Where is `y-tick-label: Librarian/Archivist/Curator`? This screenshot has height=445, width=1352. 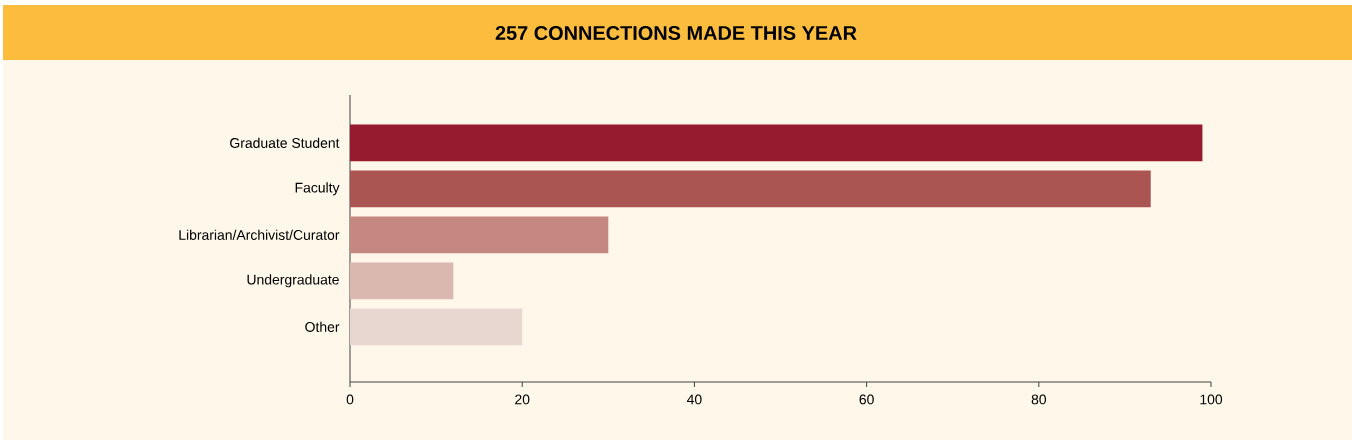
y-tick-label: Librarian/Archivist/Curator is located at coordinates (259, 234).